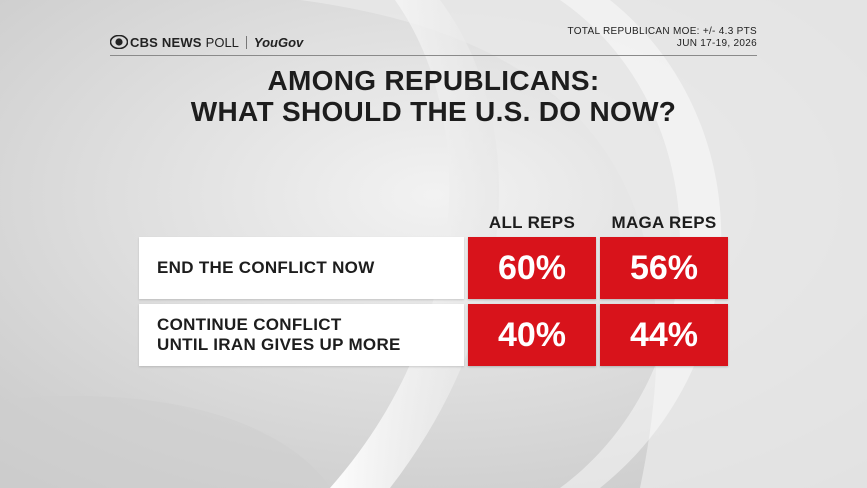  I want to click on cbs-eye-icon, so click(119, 42).